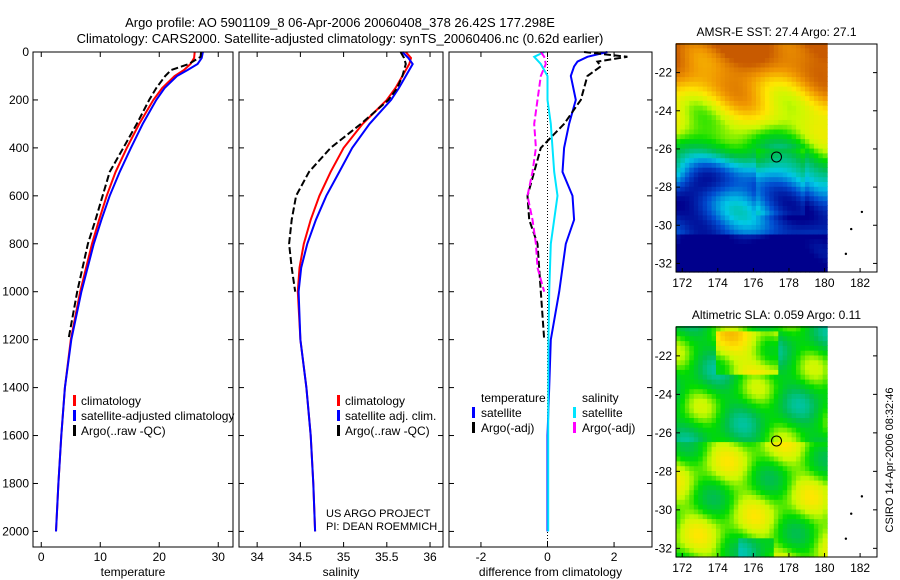  I want to click on y-tick-label: 400, so click(19, 148).